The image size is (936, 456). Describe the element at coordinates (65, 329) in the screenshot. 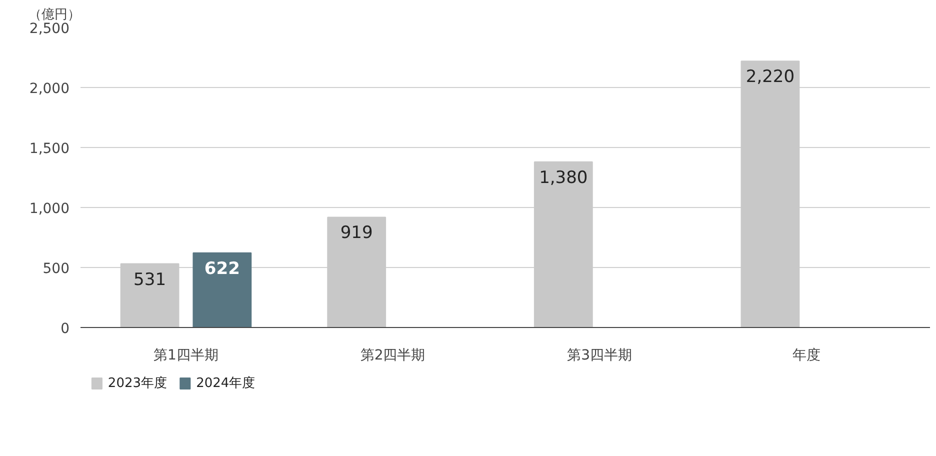

I see `y-tick-label: 0` at that location.